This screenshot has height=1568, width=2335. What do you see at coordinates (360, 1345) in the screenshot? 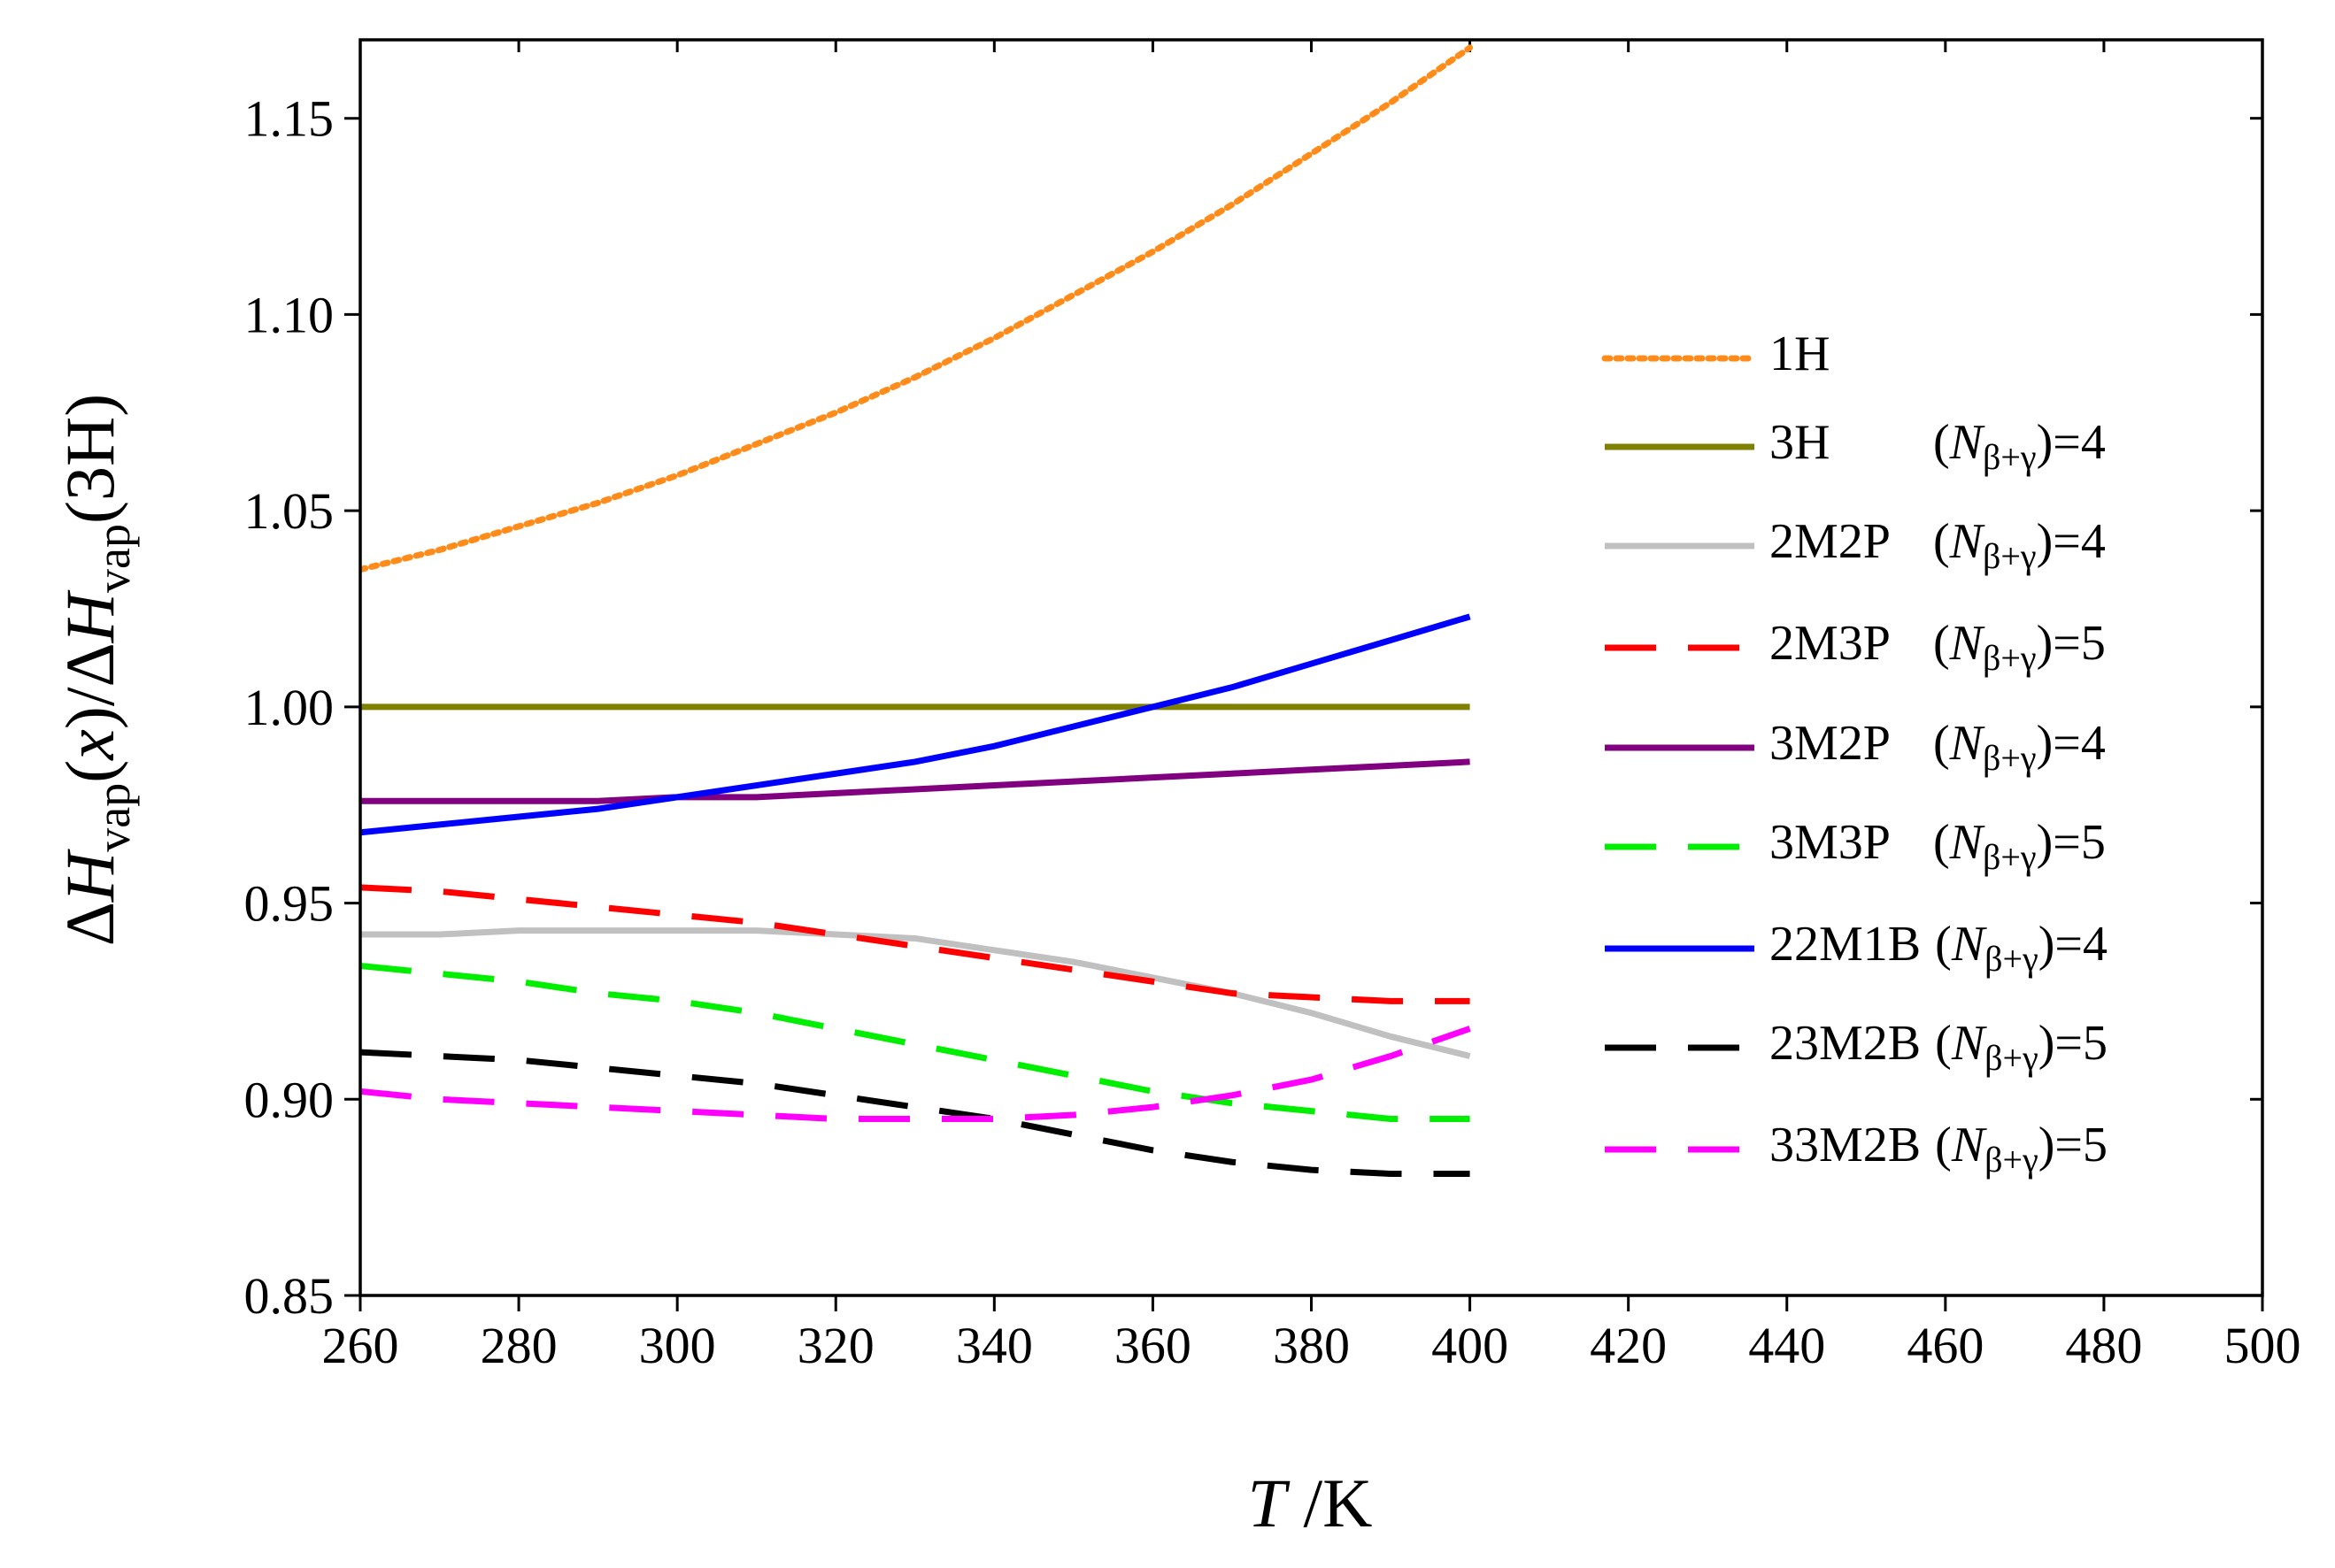
I see `x-tick-label: 260` at bounding box center [360, 1345].